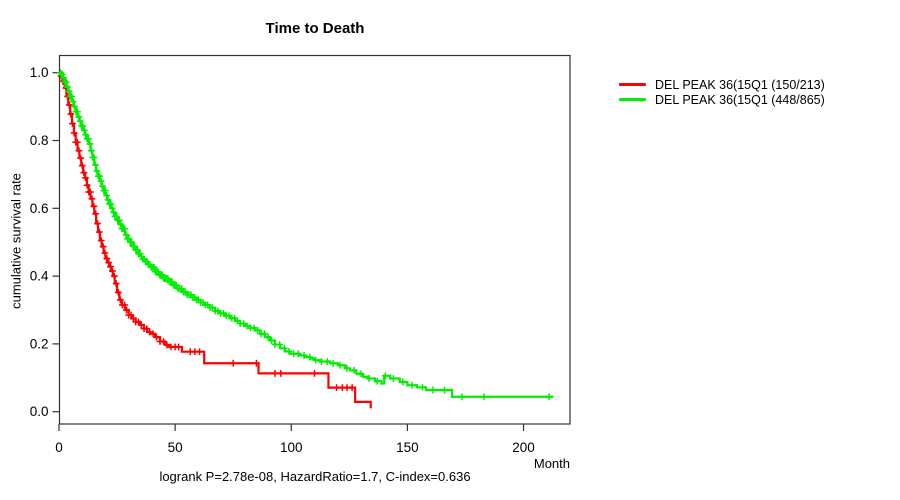  What do you see at coordinates (740, 99) in the screenshot?
I see `legend-label-group2: DEL PEAK 36(15Q1 (448/865)` at bounding box center [740, 99].